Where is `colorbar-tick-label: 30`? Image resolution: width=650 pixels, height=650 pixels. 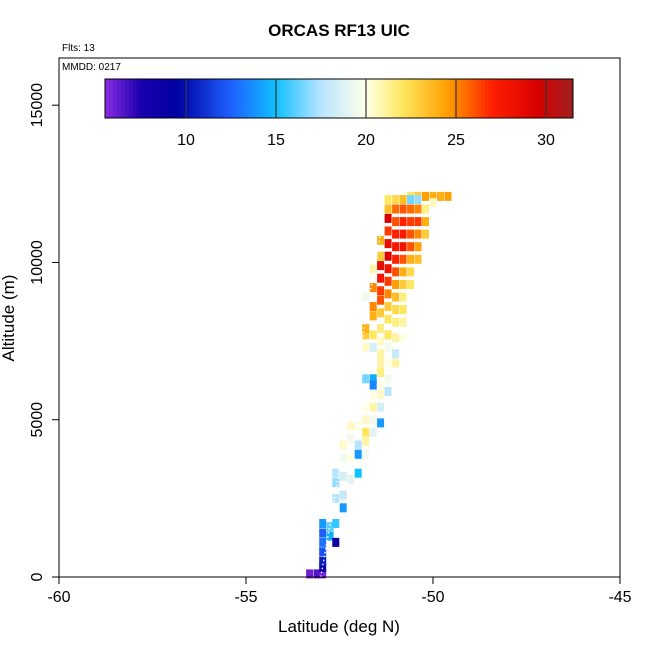 colorbar-tick-label: 30 is located at coordinates (546, 140).